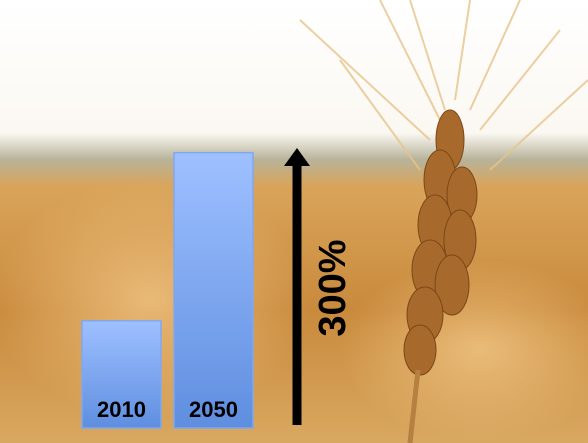 This screenshot has width=588, height=443. What do you see at coordinates (333, 287) in the screenshot?
I see `annotation: 300%` at bounding box center [333, 287].